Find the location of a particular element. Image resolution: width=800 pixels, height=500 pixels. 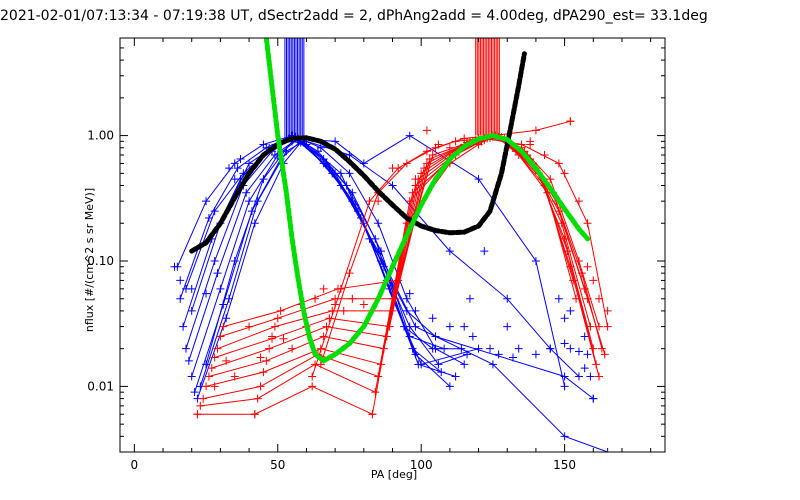

x-tick-label: 150 is located at coordinates (564, 465).